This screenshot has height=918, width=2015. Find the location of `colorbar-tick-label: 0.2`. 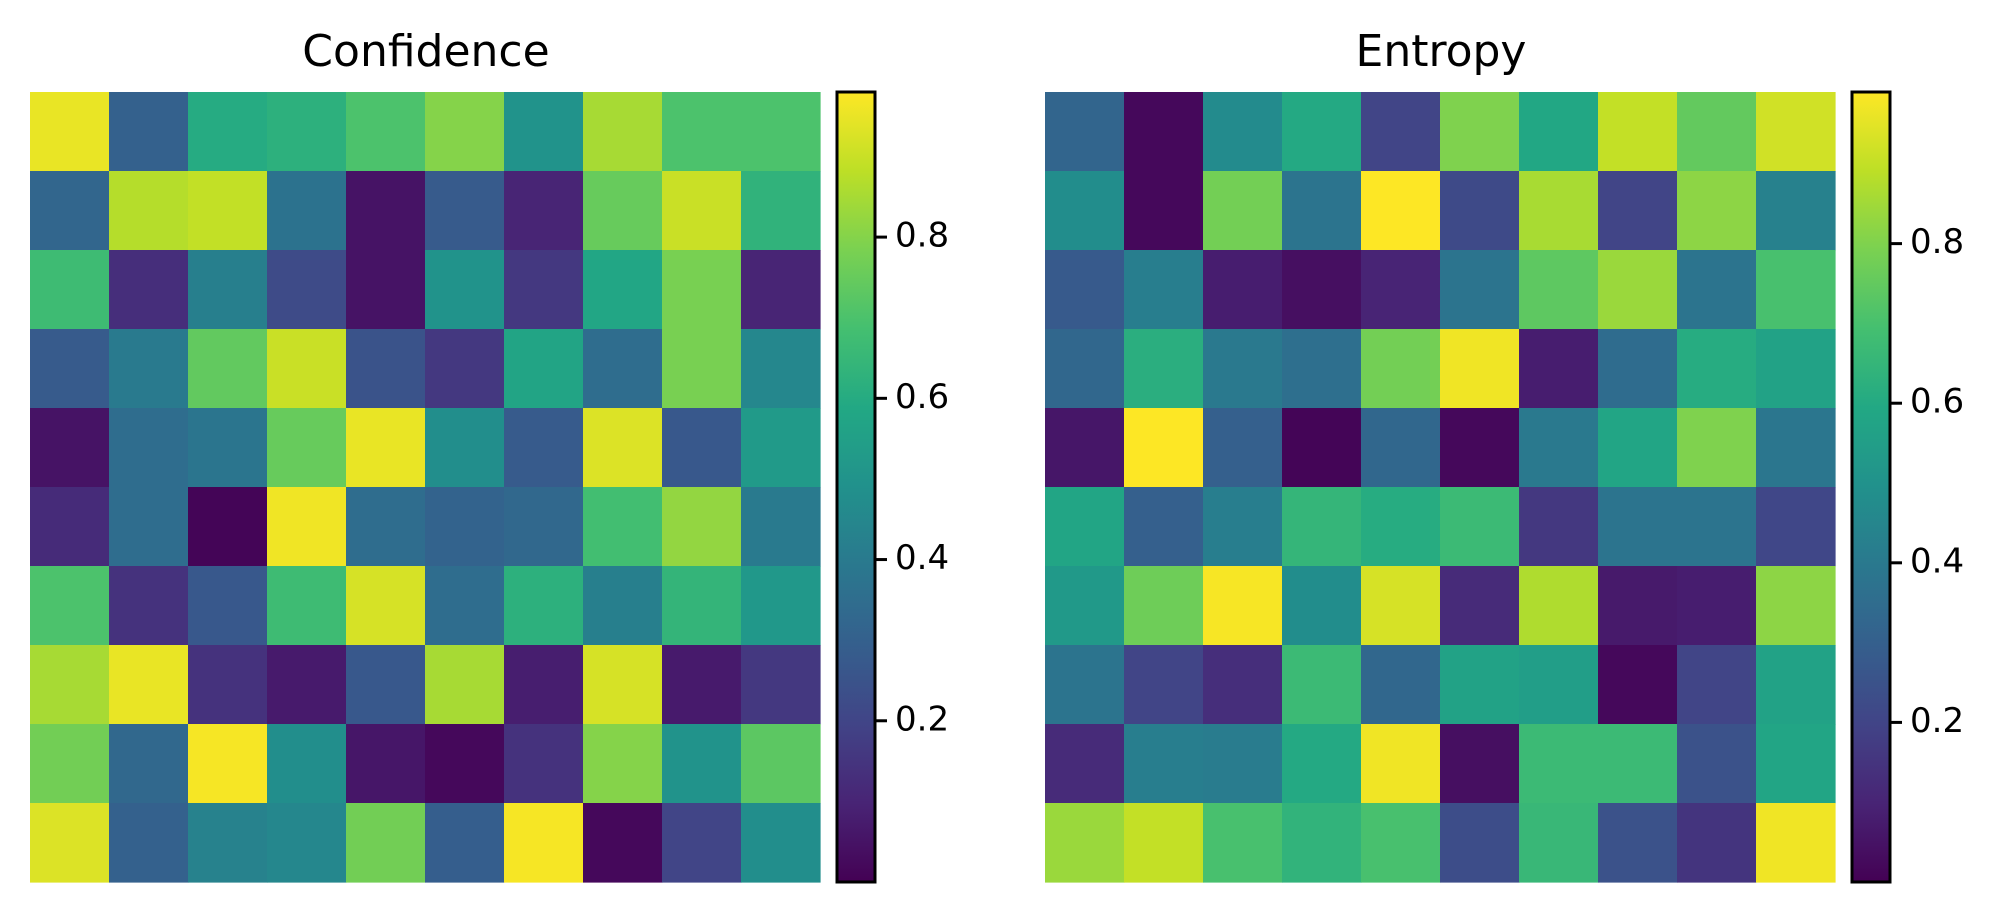

colorbar-tick-label: 0.2 is located at coordinates (1937, 721).